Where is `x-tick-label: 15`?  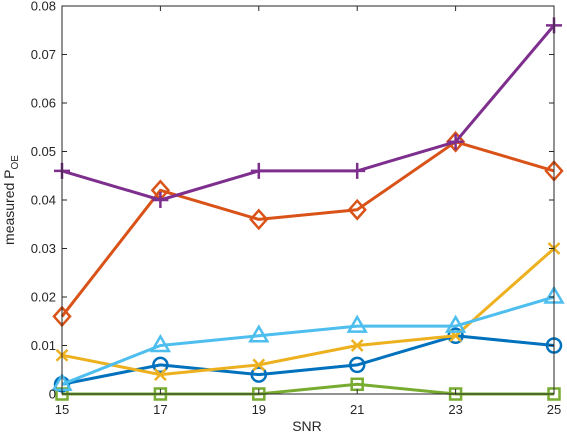
x-tick-label: 15 is located at coordinates (62, 409).